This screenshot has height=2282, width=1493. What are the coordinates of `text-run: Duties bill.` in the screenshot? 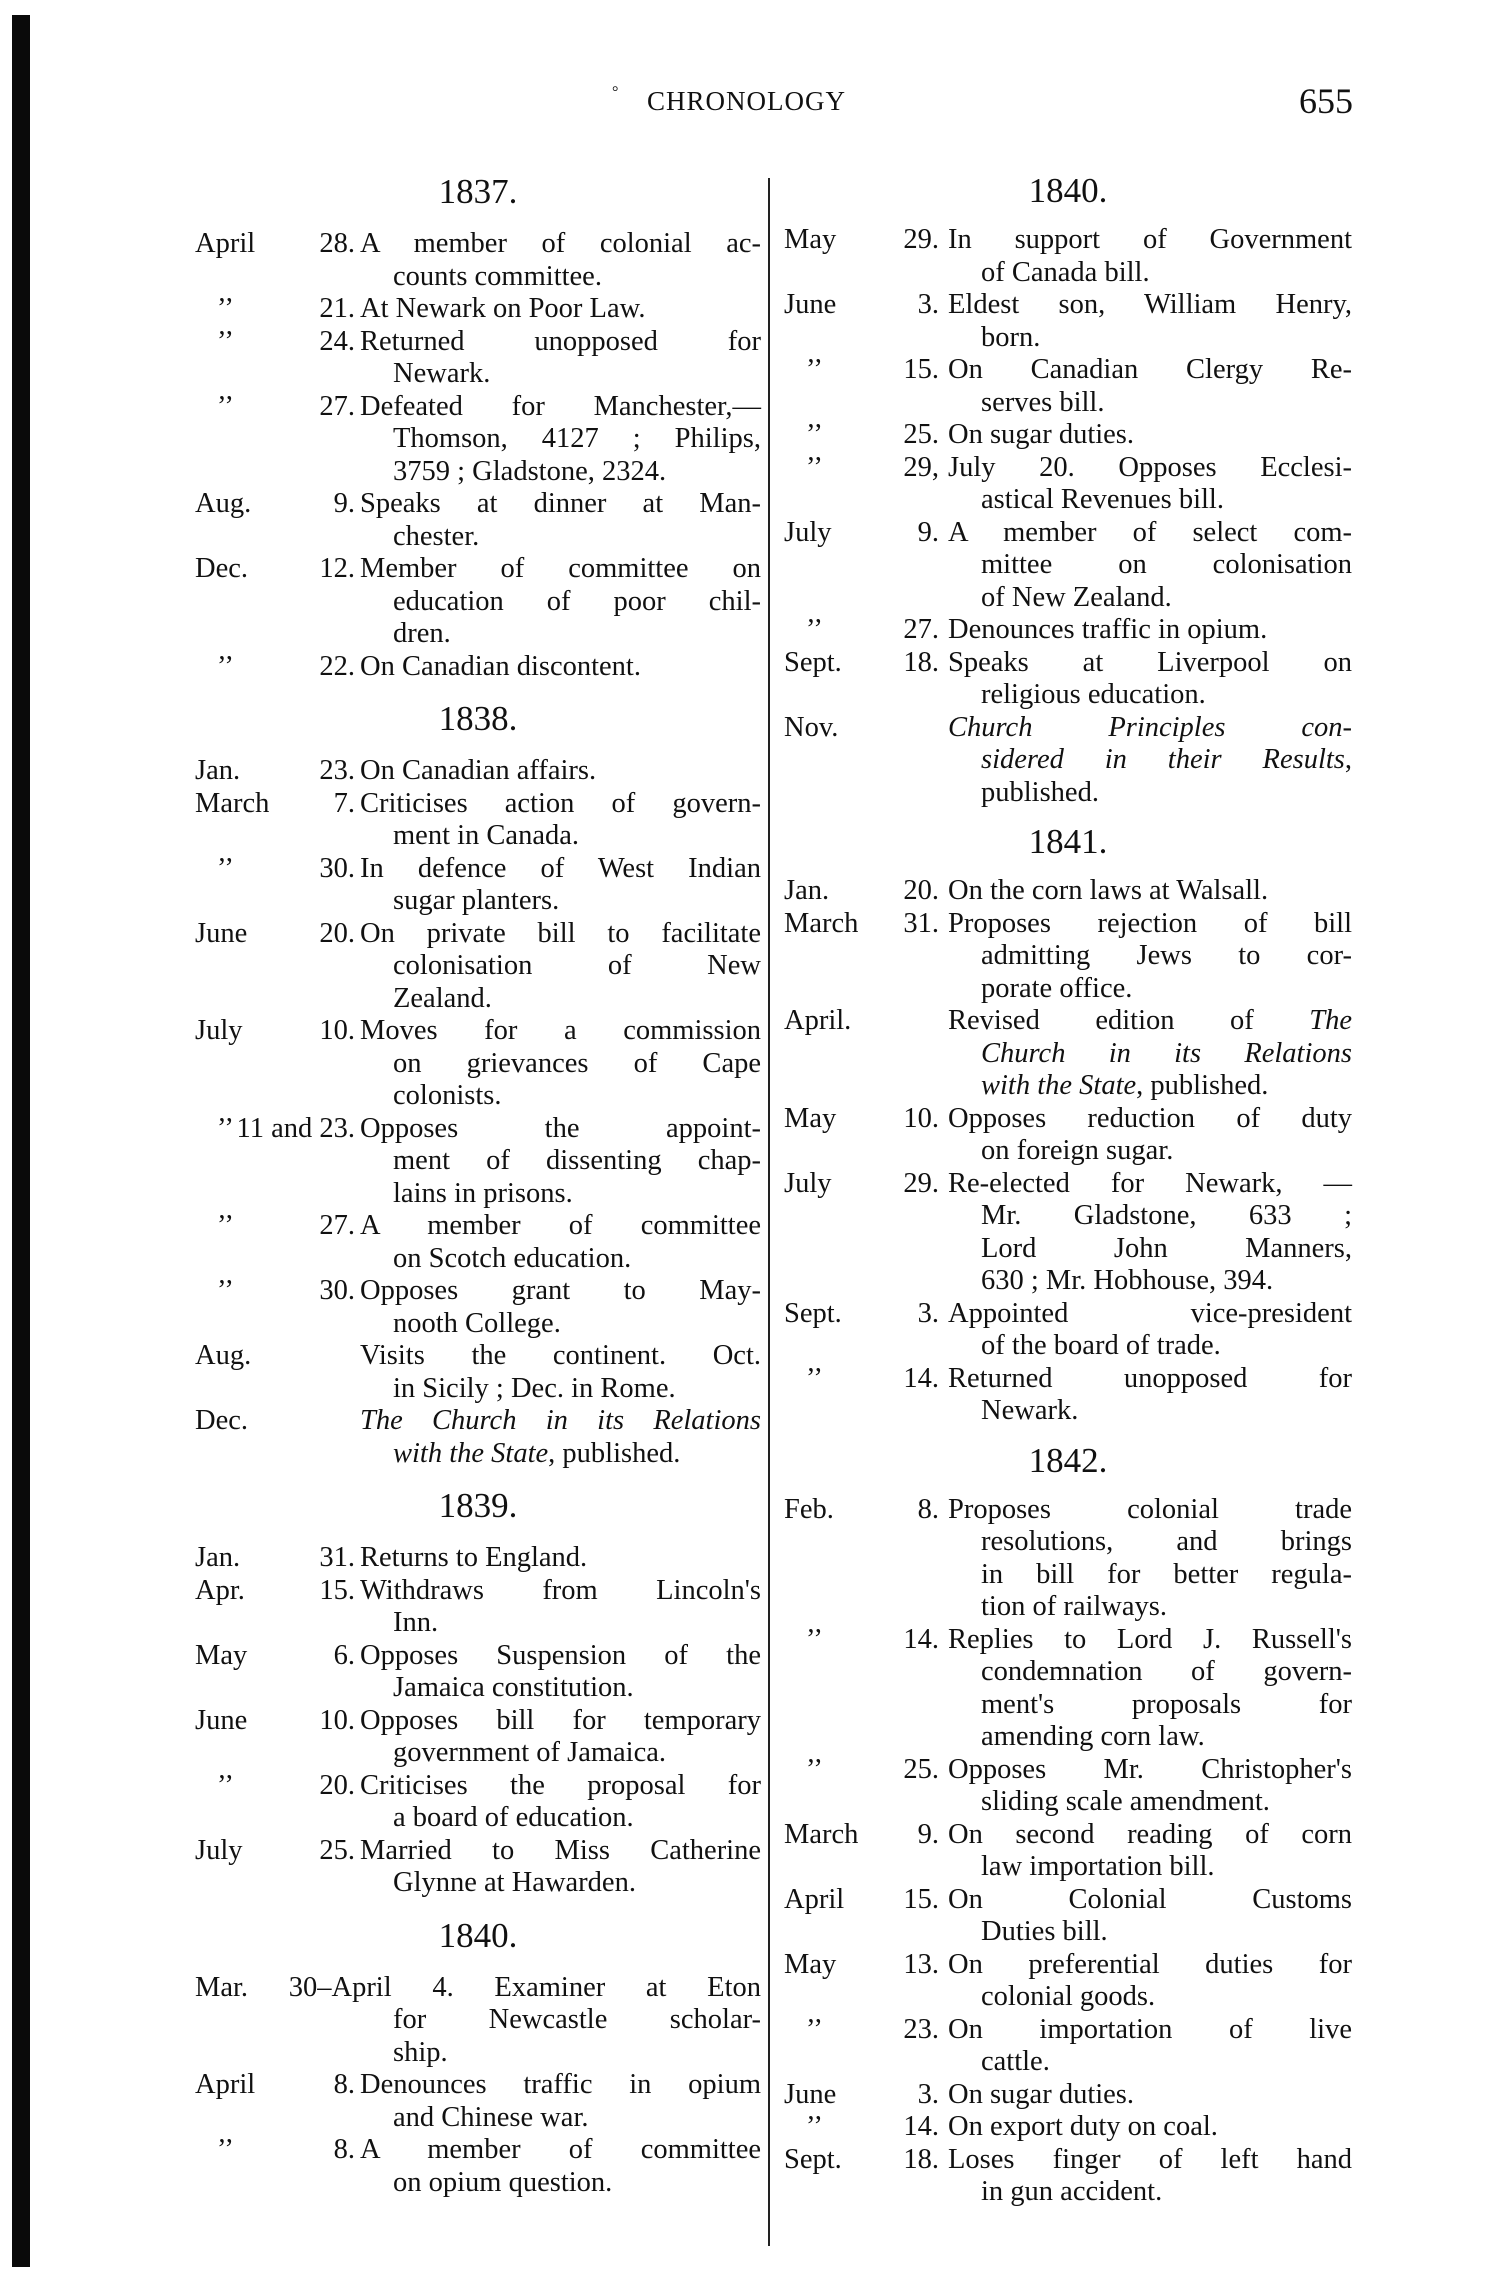 It's located at (1044, 1931).